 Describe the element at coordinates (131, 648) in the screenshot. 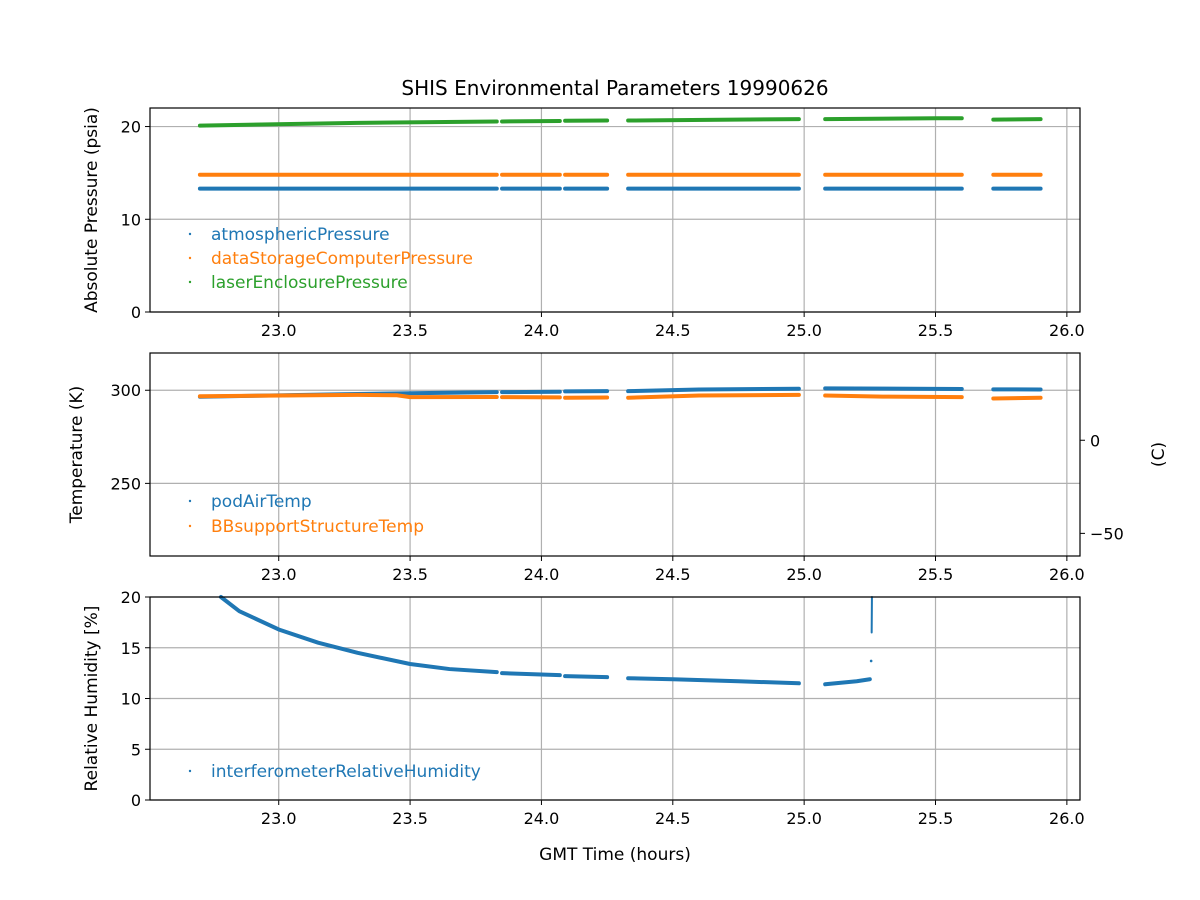

I see `y-tick-label: 15` at that location.